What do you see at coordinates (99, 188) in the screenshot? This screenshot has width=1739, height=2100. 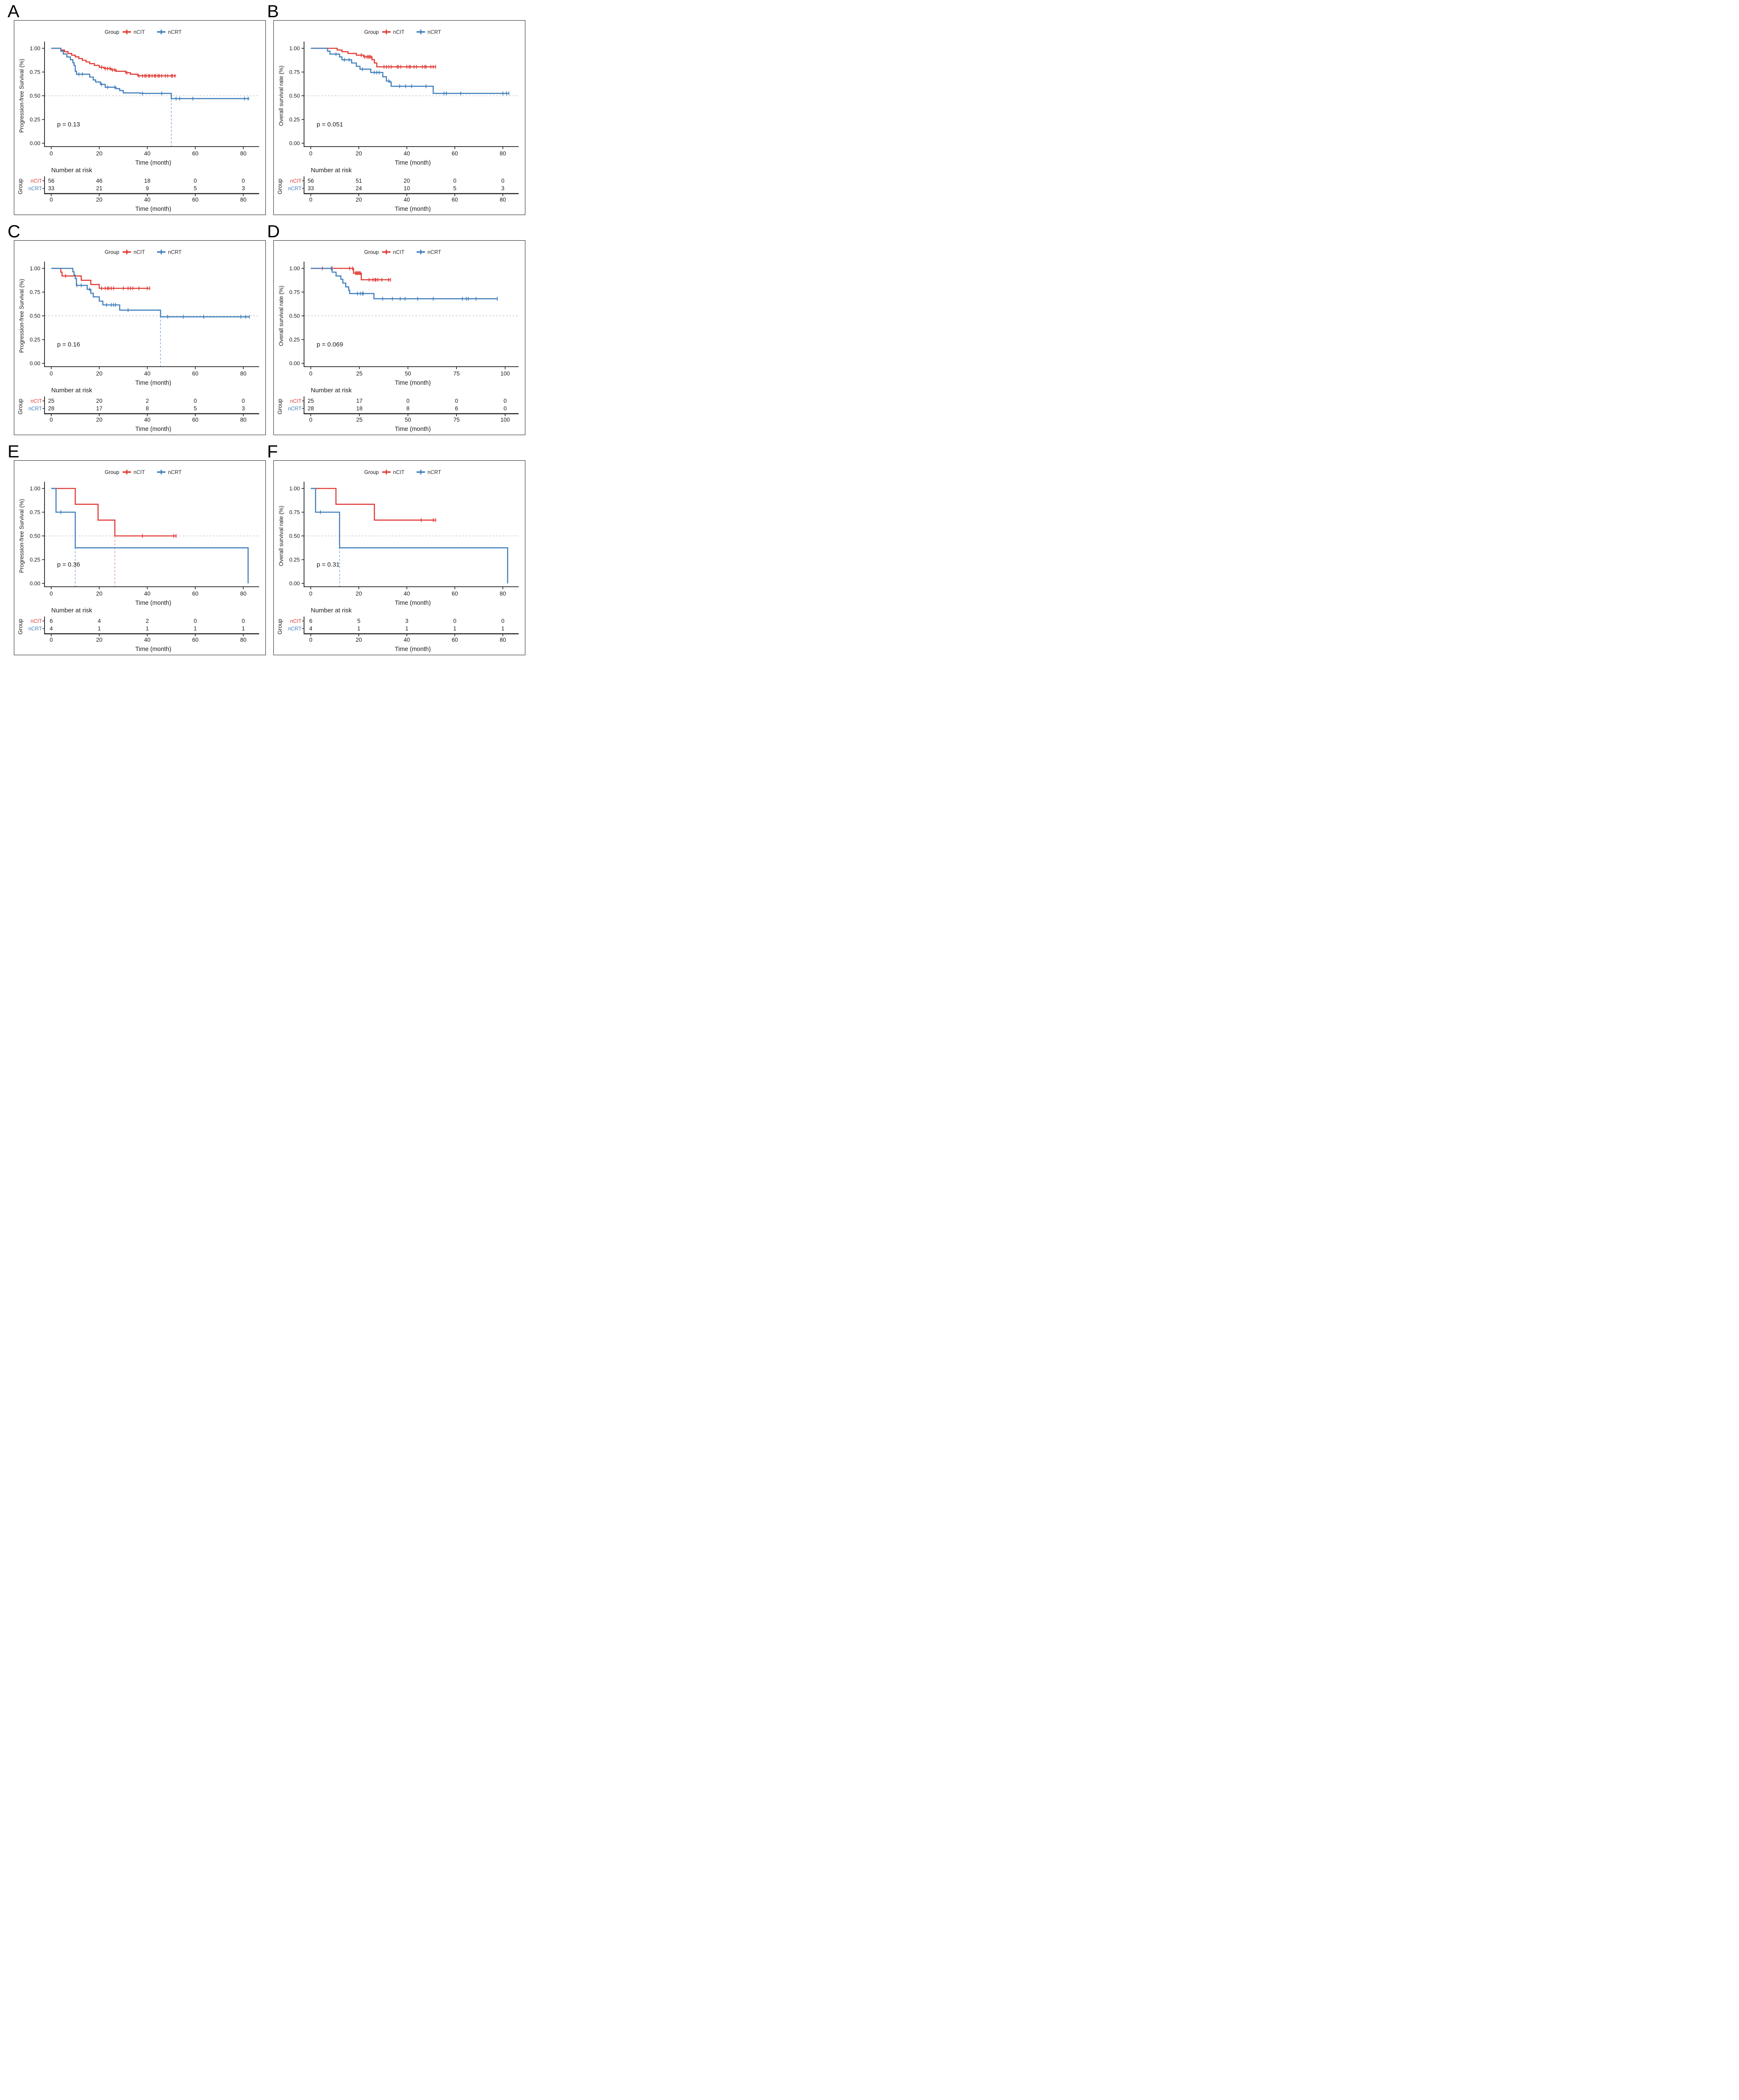 I see `risk-count: 21` at bounding box center [99, 188].